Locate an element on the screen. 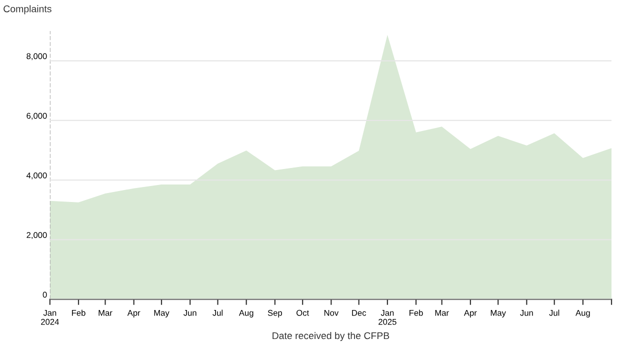 This screenshot has height=344, width=624. y-tick-label: 0 is located at coordinates (44, 295).